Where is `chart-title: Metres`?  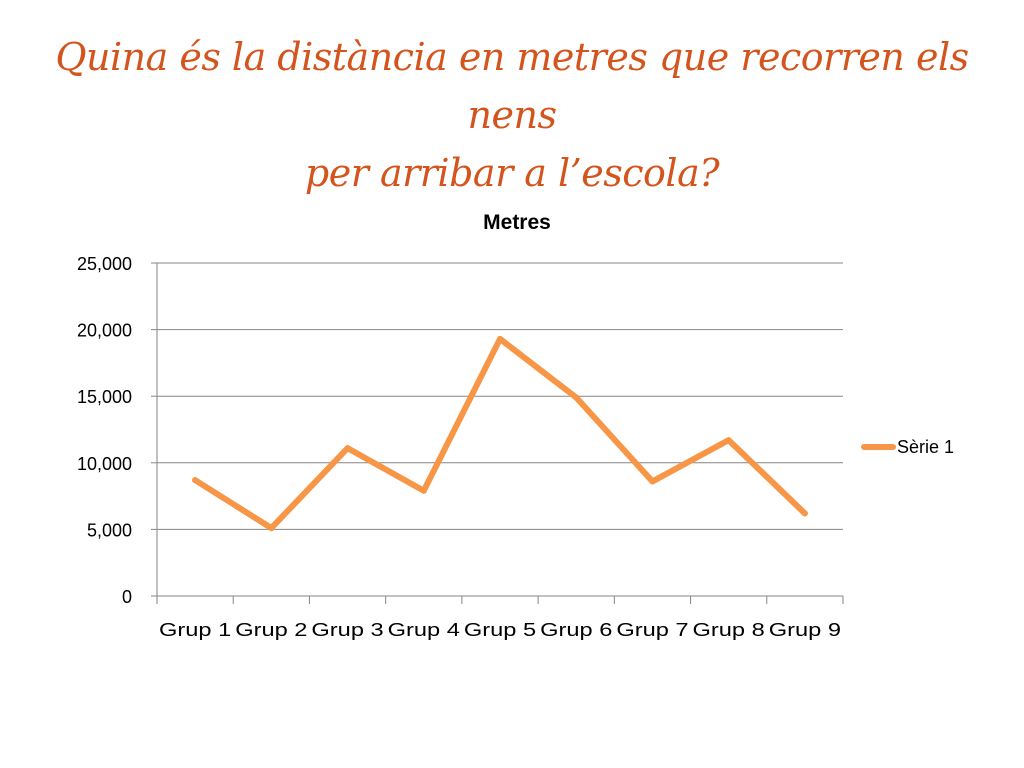
chart-title: Metres is located at coordinates (517, 222).